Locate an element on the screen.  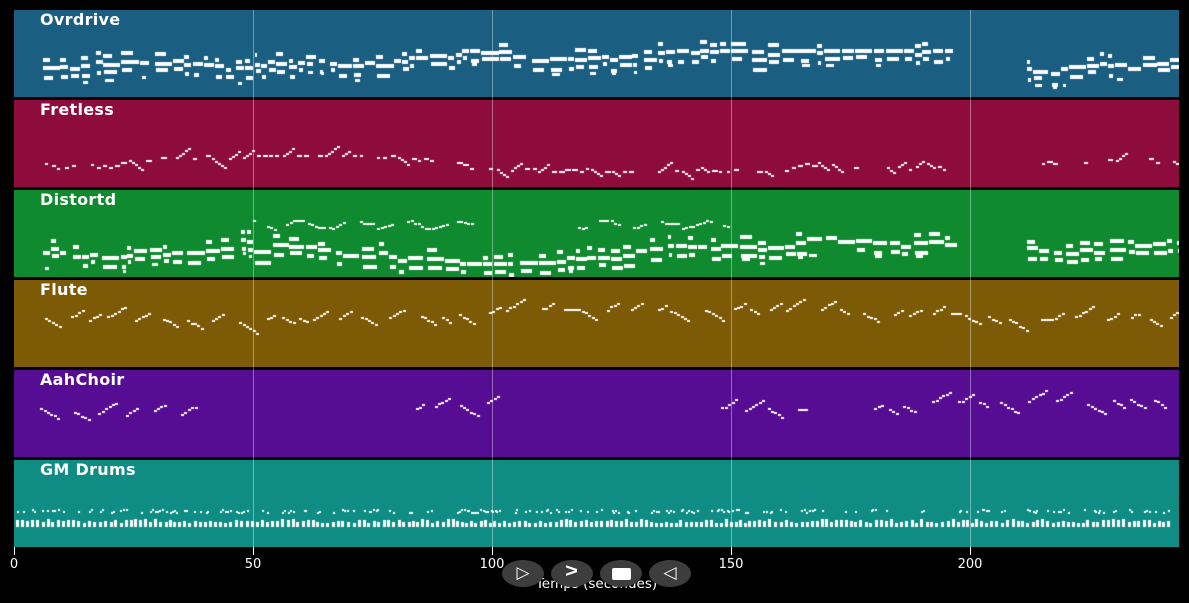
play-button: ▷ is located at coordinates (523, 573).